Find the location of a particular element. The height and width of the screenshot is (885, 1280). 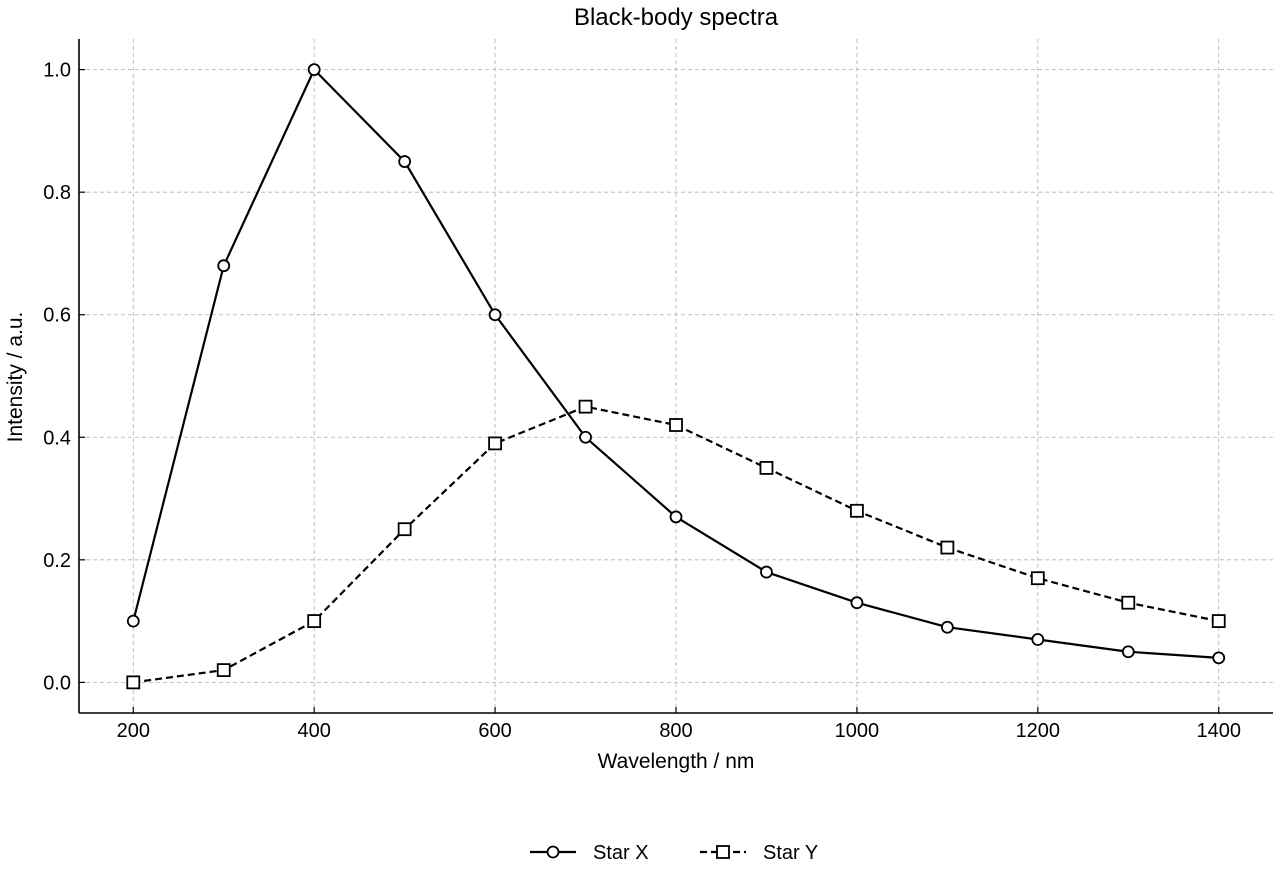

x-tick-label: 200 is located at coordinates (133, 731).